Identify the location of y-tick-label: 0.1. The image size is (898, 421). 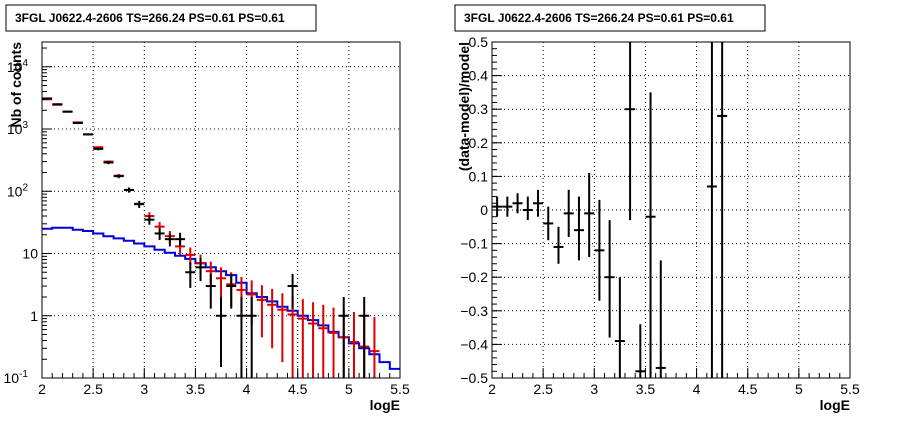
(479, 176).